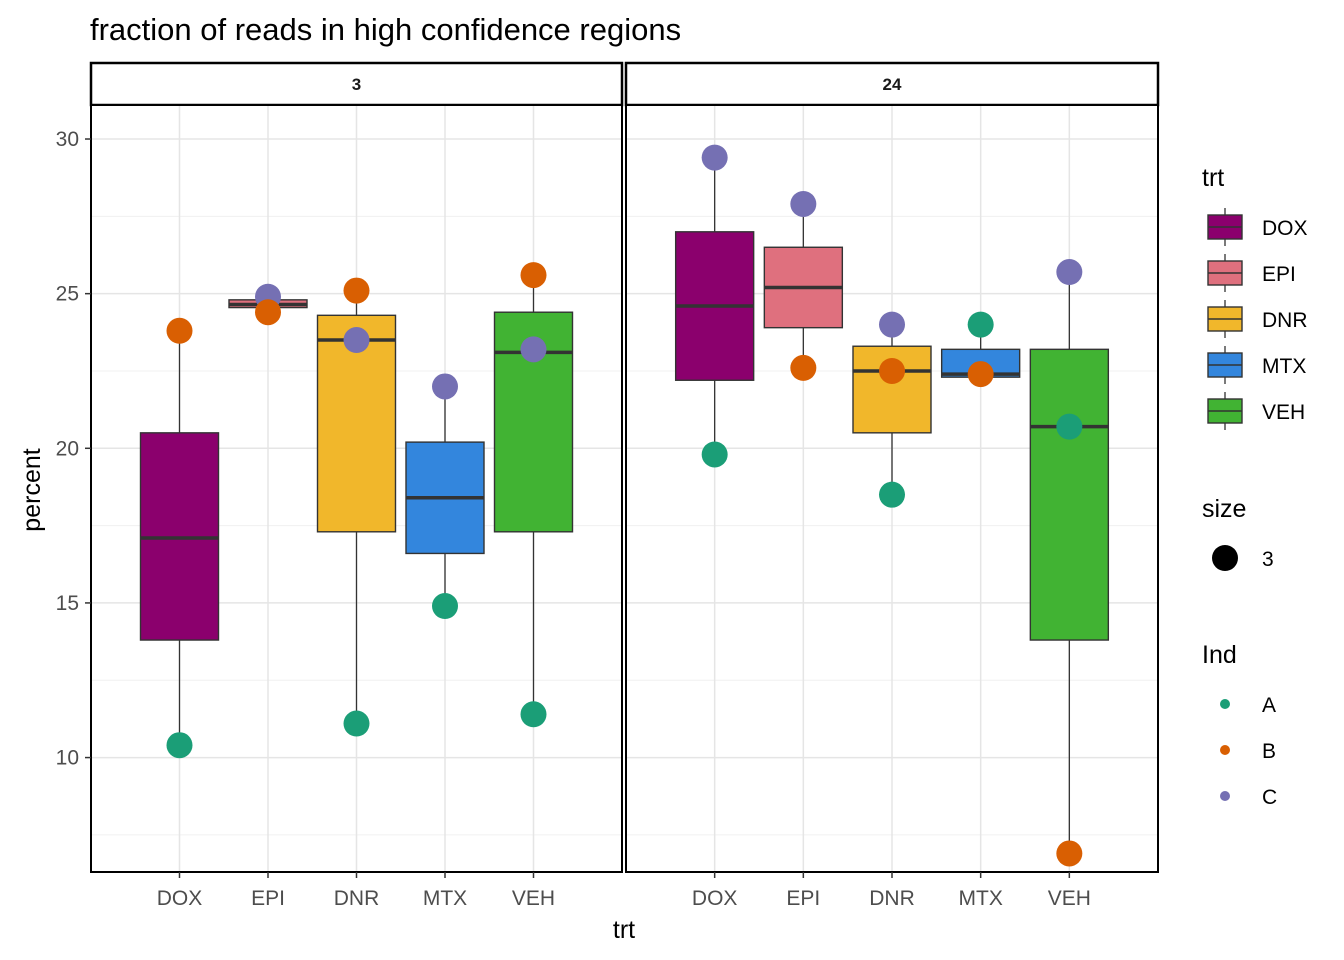 This screenshot has width=1344, height=960. Describe the element at coordinates (1284, 366) in the screenshot. I see `legend-label: MTX` at that location.